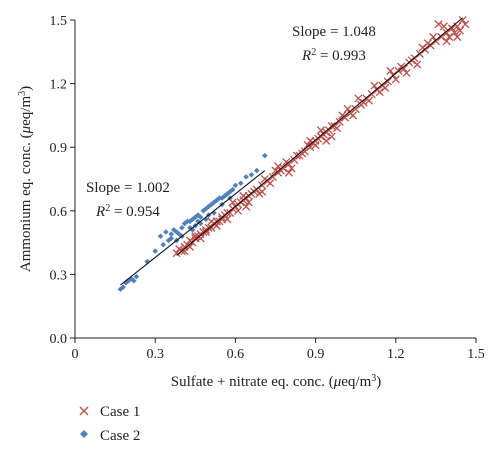 Image resolution: width=500 pixels, height=458 pixels. What do you see at coordinates (334, 32) in the screenshot?
I see `case1-slope-annotation: Slope = 1.048` at bounding box center [334, 32].